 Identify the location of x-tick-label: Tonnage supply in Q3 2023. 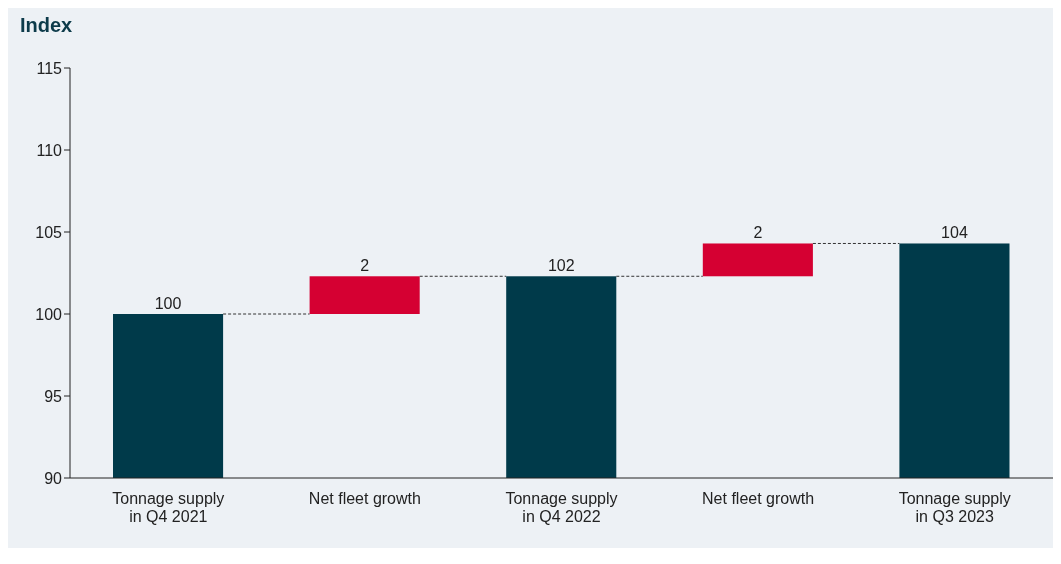
(954, 507).